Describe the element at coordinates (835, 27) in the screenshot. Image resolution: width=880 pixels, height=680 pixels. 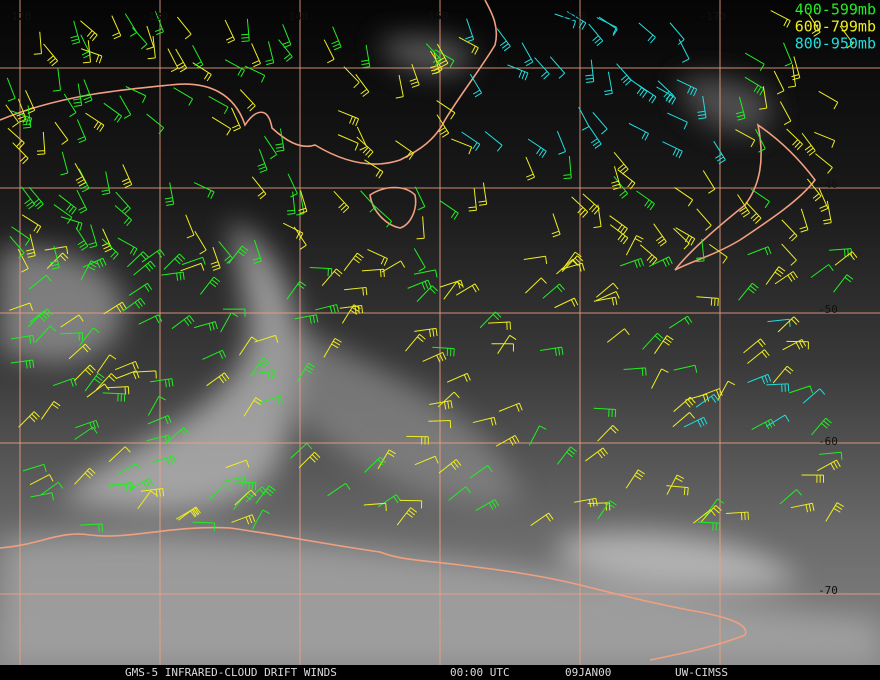
I see `legend: 400-599mb 600-799mb 800-950mb` at that location.